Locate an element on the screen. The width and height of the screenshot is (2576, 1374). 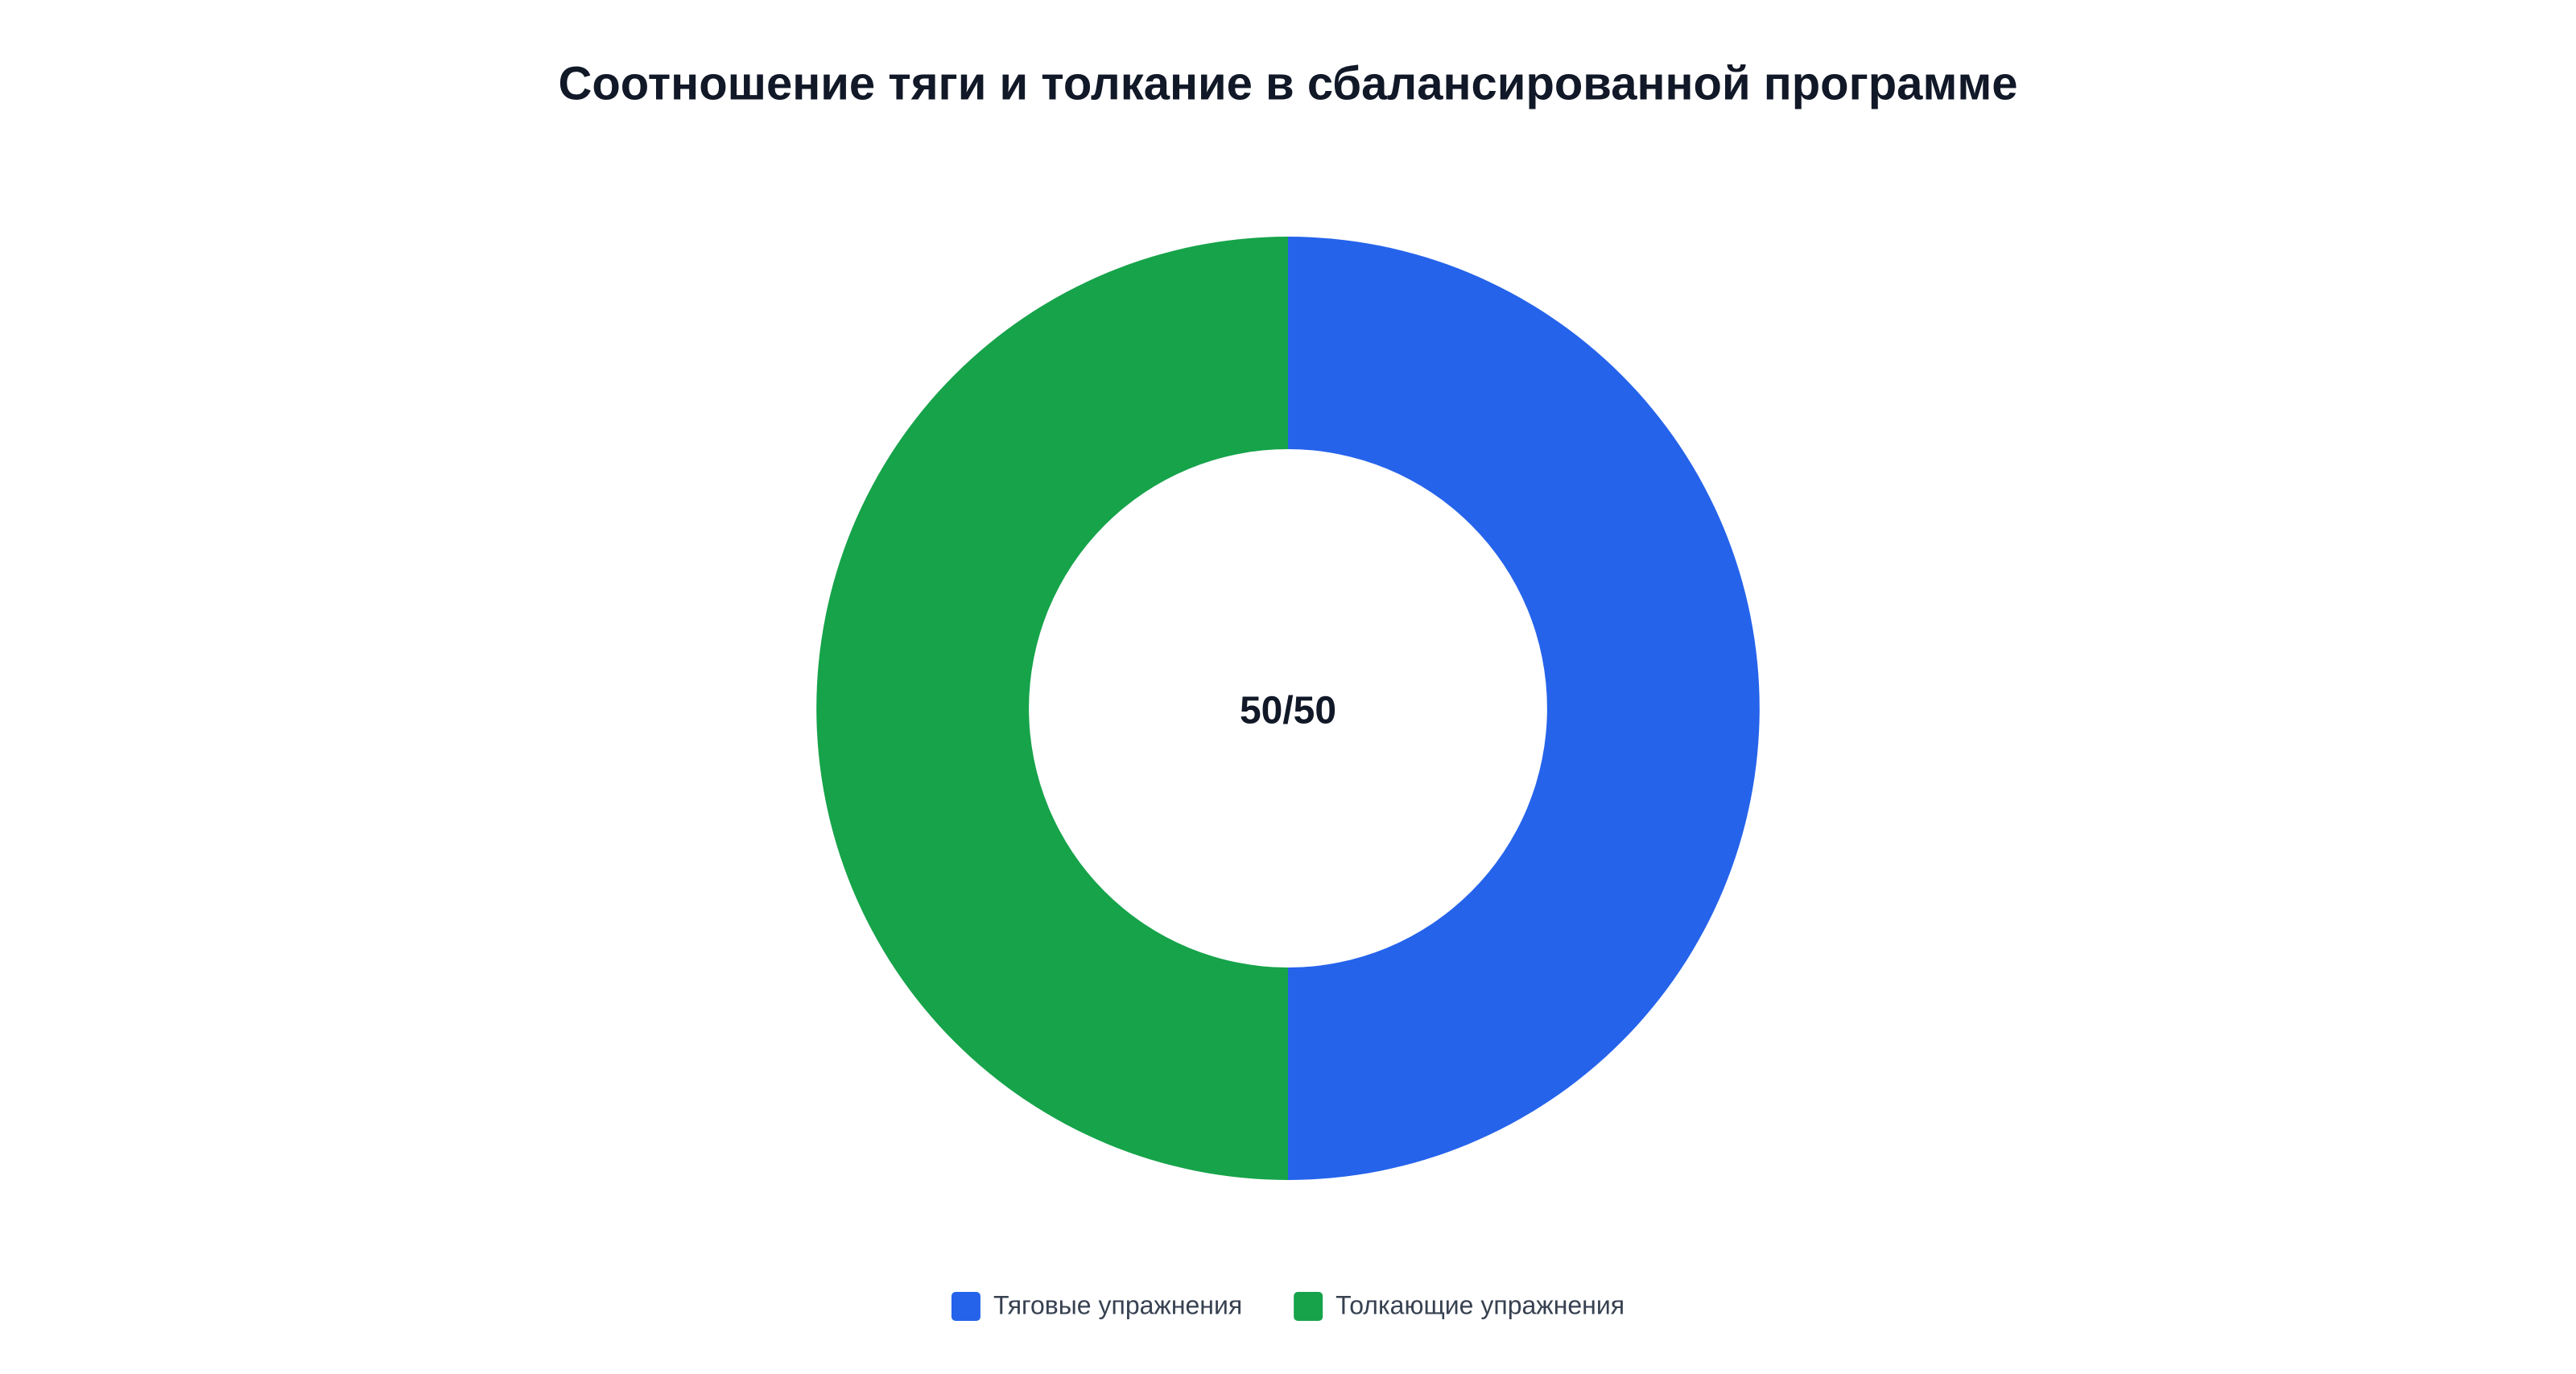
legend: Тяговые упражнения Толкающие упражнения is located at coordinates (1287, 1305).